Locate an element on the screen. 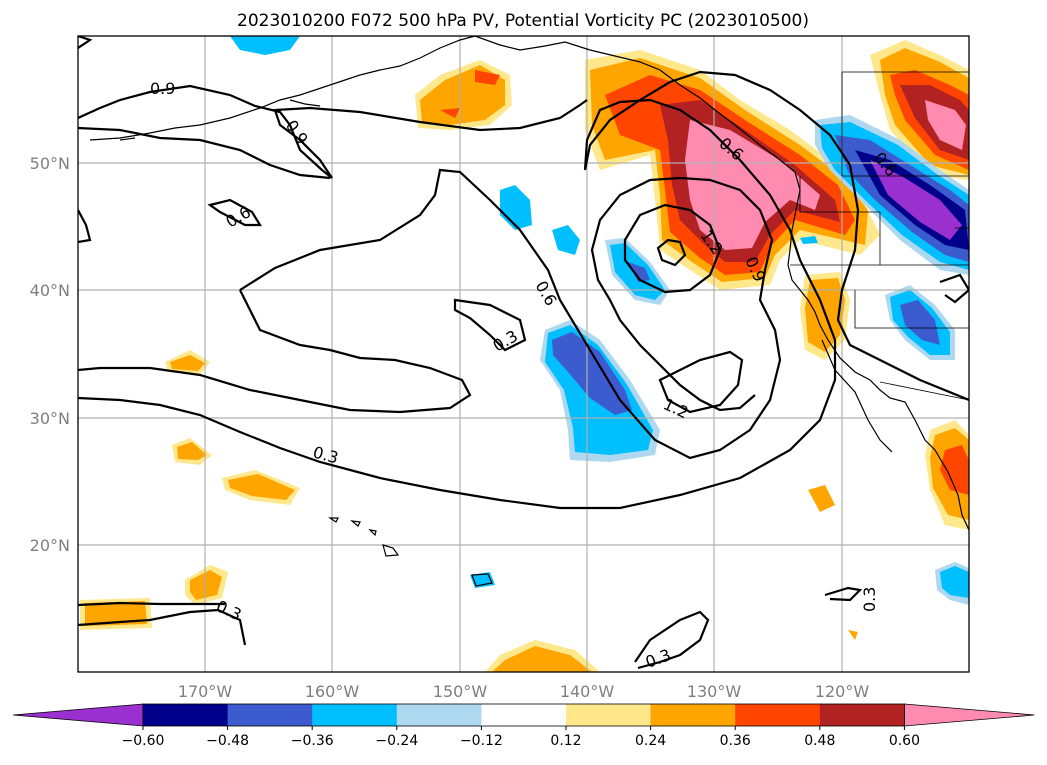  colorbar-tick-label: −0.24 is located at coordinates (396, 741).